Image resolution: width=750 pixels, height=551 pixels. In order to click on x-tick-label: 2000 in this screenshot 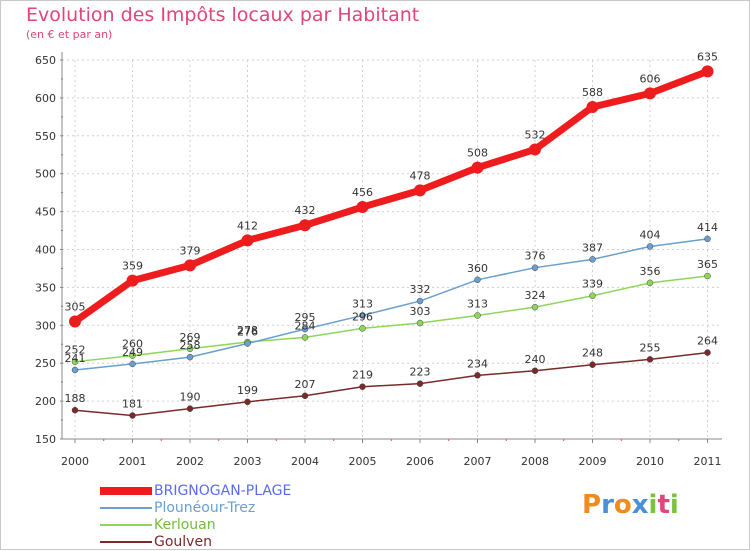, I will do `click(75, 461)`.